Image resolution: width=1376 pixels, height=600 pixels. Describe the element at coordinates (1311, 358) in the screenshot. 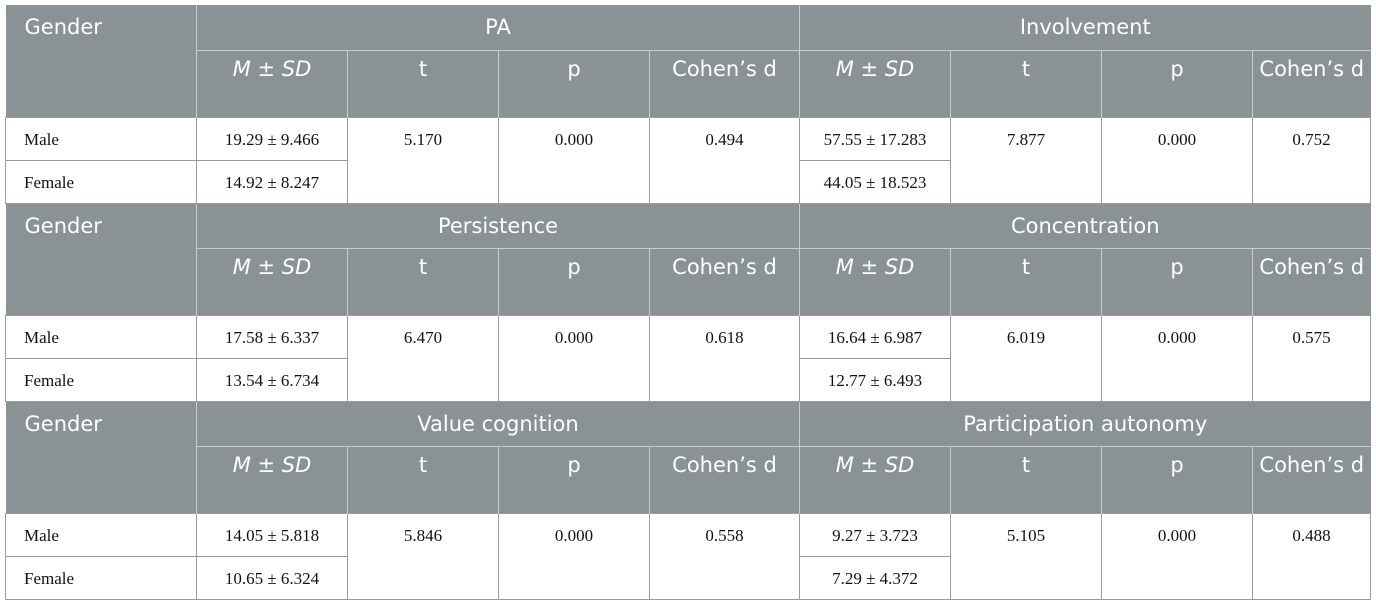

I see `stat-d: 0.575` at that location.